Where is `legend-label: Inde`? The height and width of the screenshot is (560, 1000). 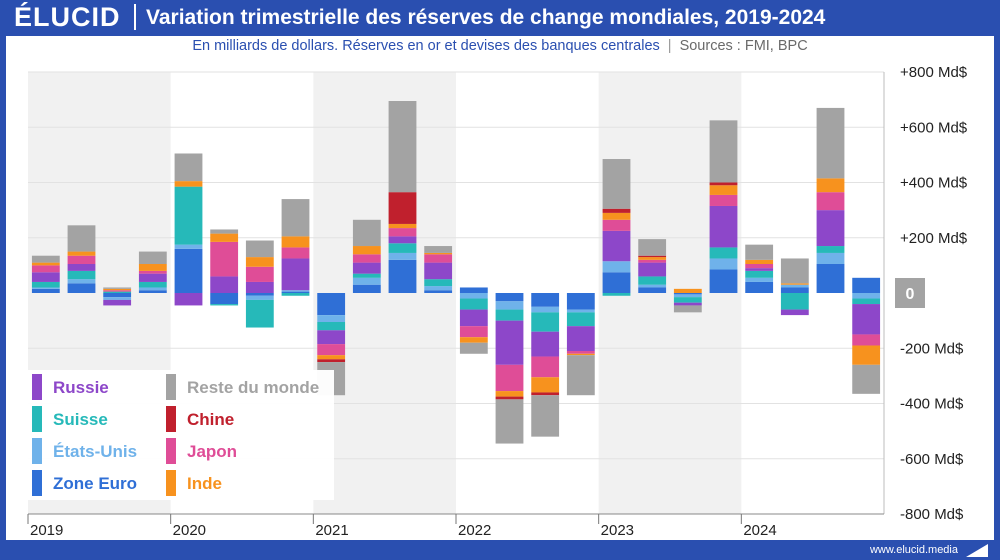 legend-label: Inde is located at coordinates (204, 483).